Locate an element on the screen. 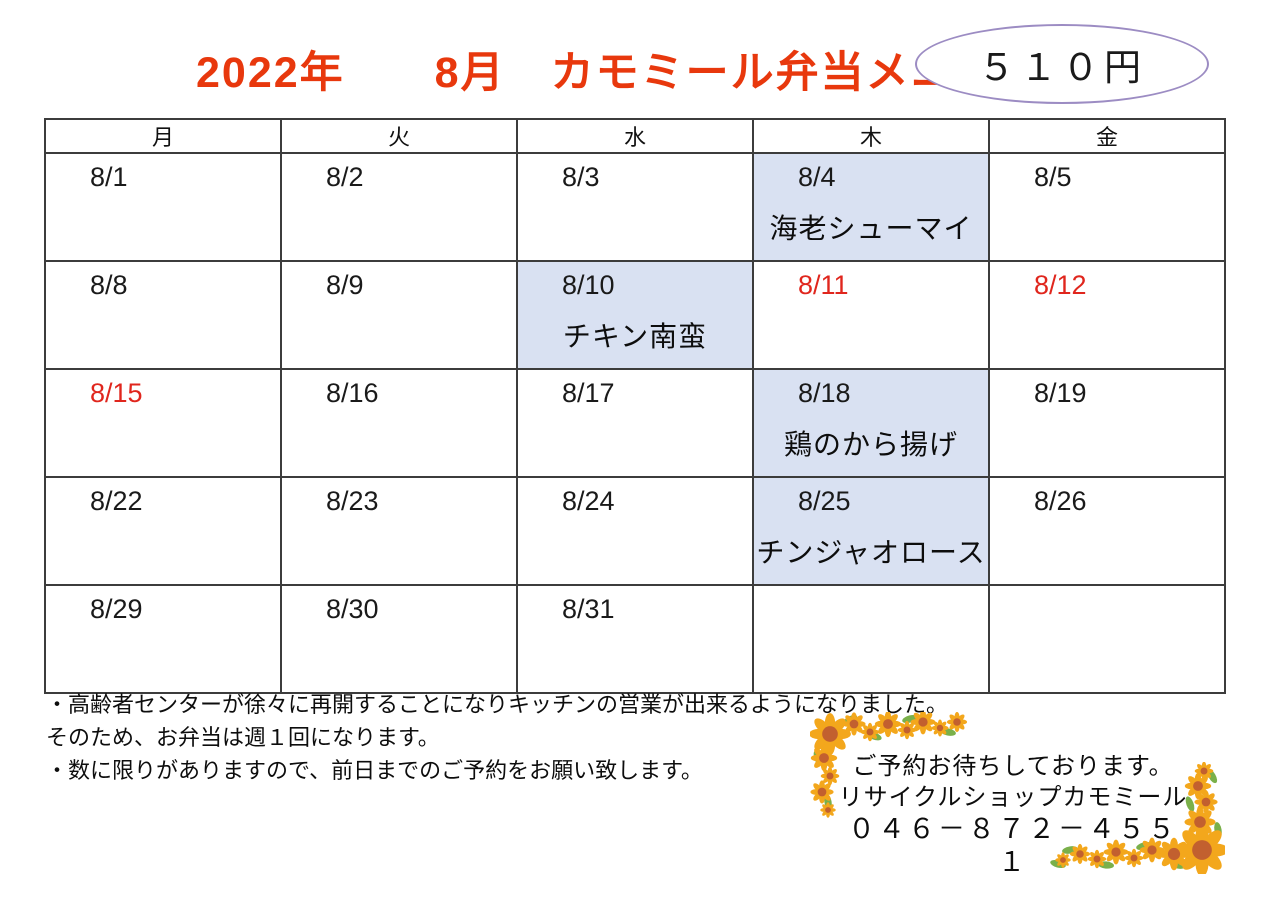  menu-label: チキン南蛮 is located at coordinates (635, 336).